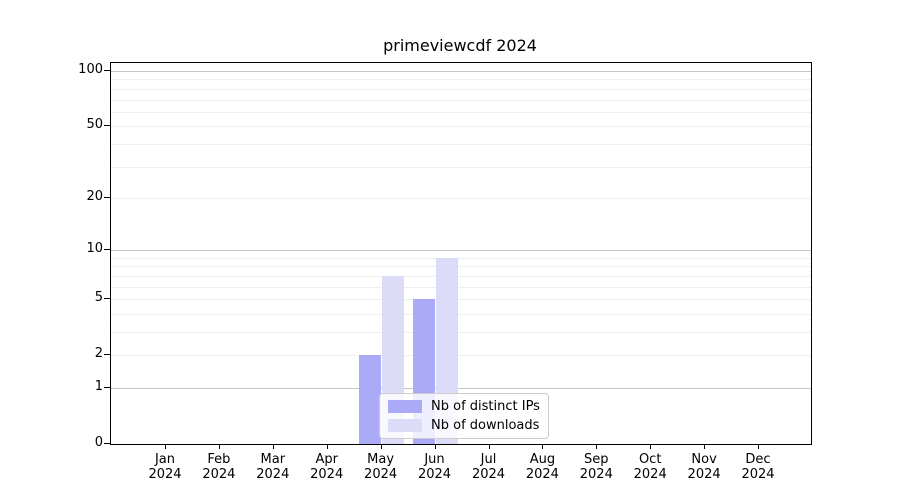 Image resolution: width=900 pixels, height=500 pixels. I want to click on x-tick-label-dec: Dec 2024, so click(758, 467).